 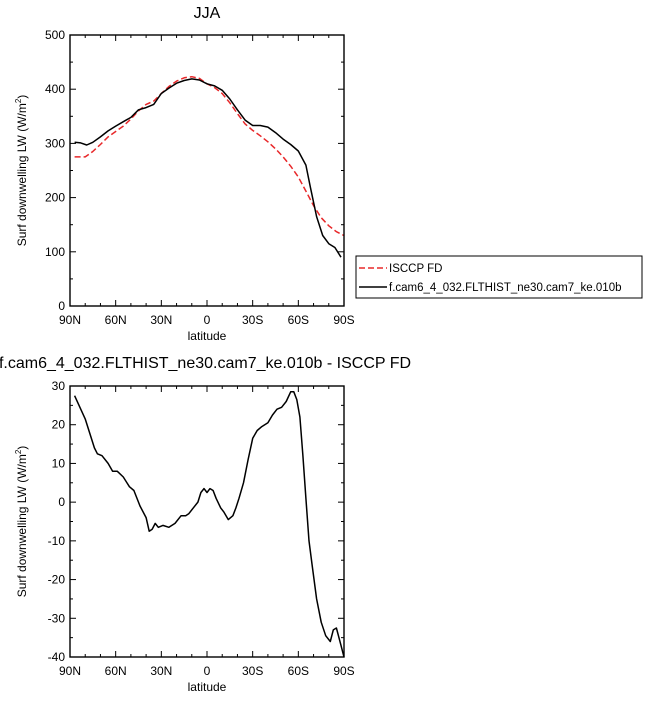 I want to click on y-tick-label: 30, so click(x=59, y=386).